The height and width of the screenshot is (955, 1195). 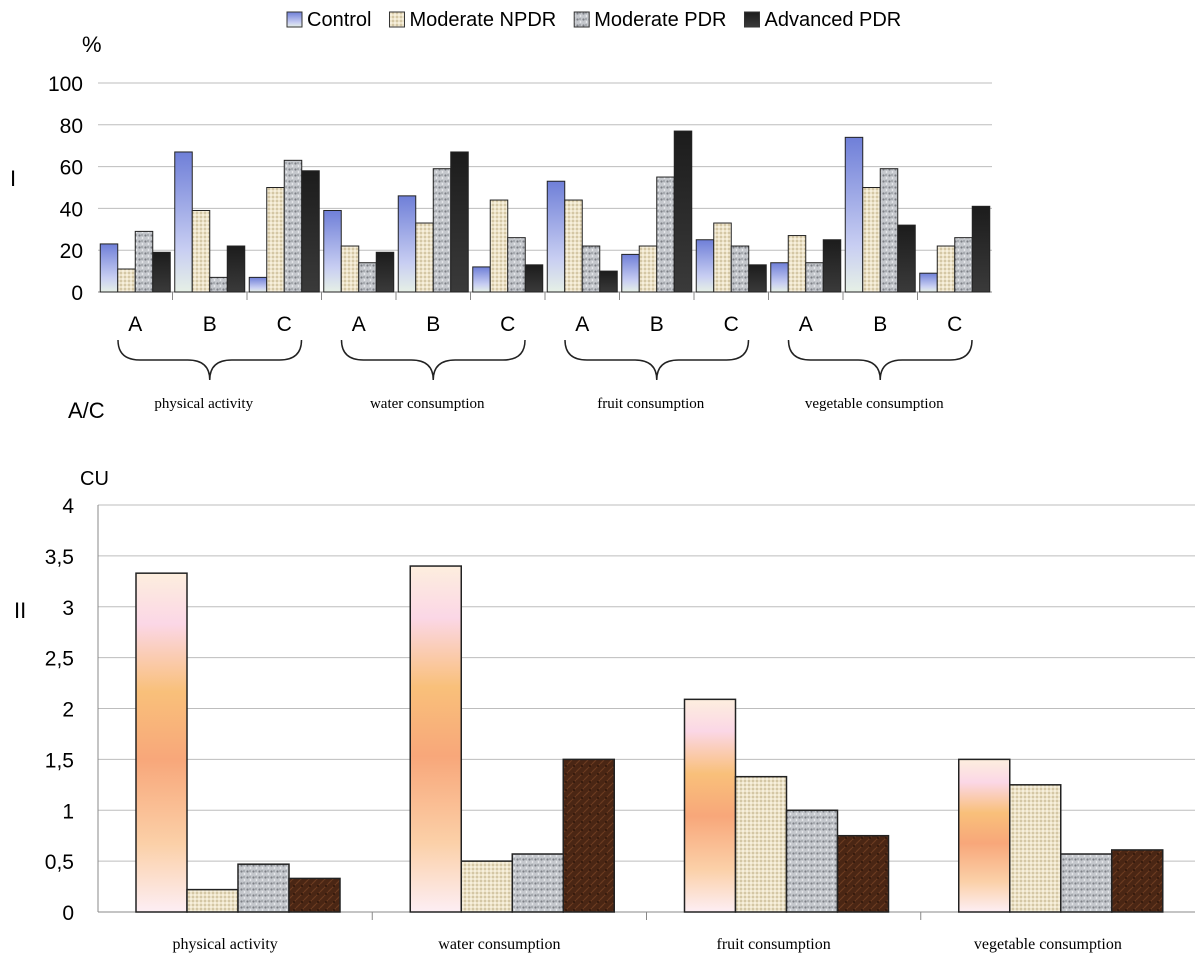 What do you see at coordinates (65, 189) in the screenshot?
I see `top-y-axis-ticks: 0 20 40 60 80 100` at bounding box center [65, 189].